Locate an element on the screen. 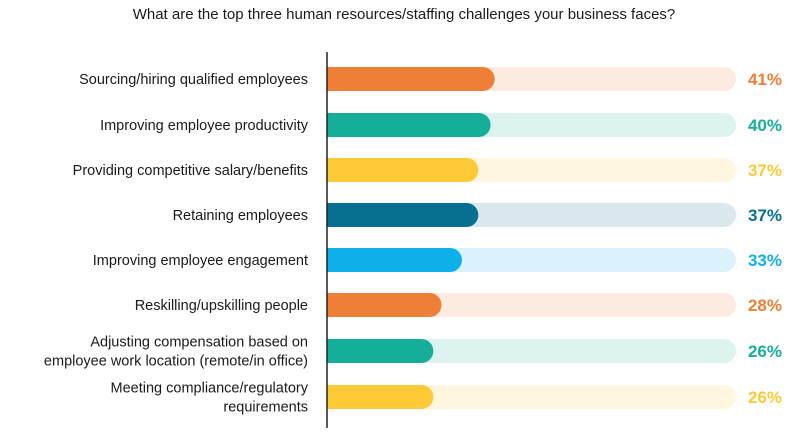 This screenshot has height=438, width=808. bar-group: Providing competitive salary/benefits 37% is located at coordinates (427, 170).